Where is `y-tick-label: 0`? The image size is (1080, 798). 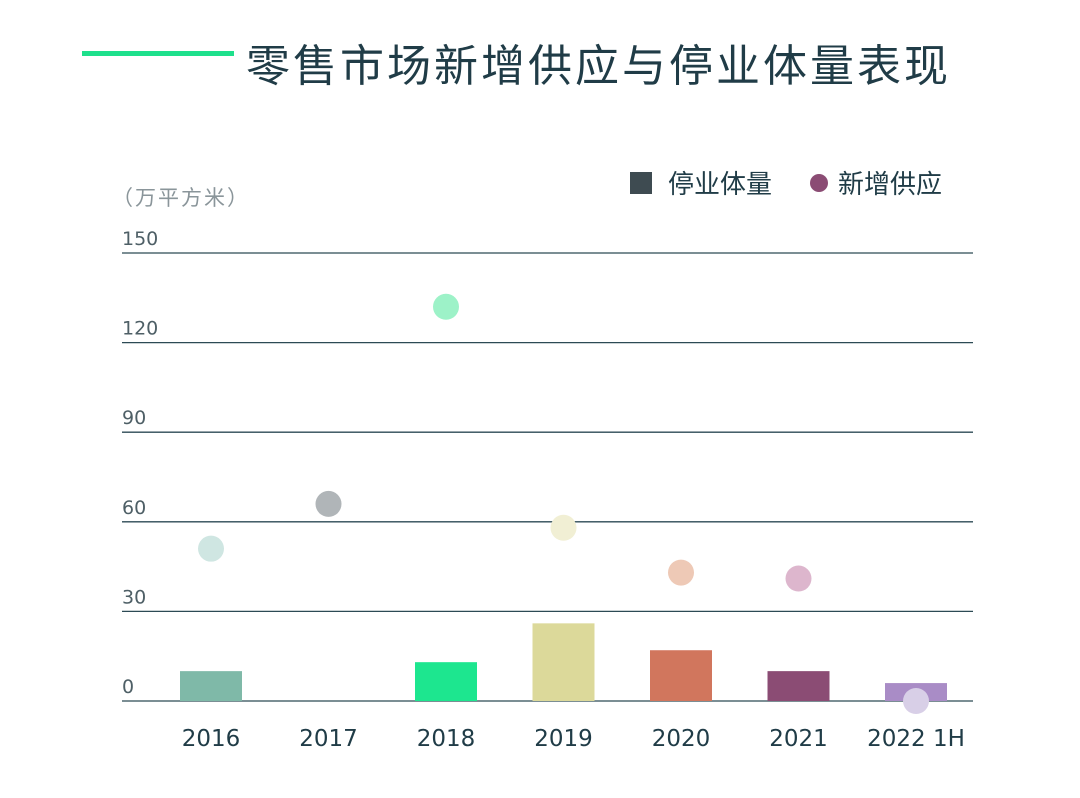
y-tick-label: 0 is located at coordinates (128, 687).